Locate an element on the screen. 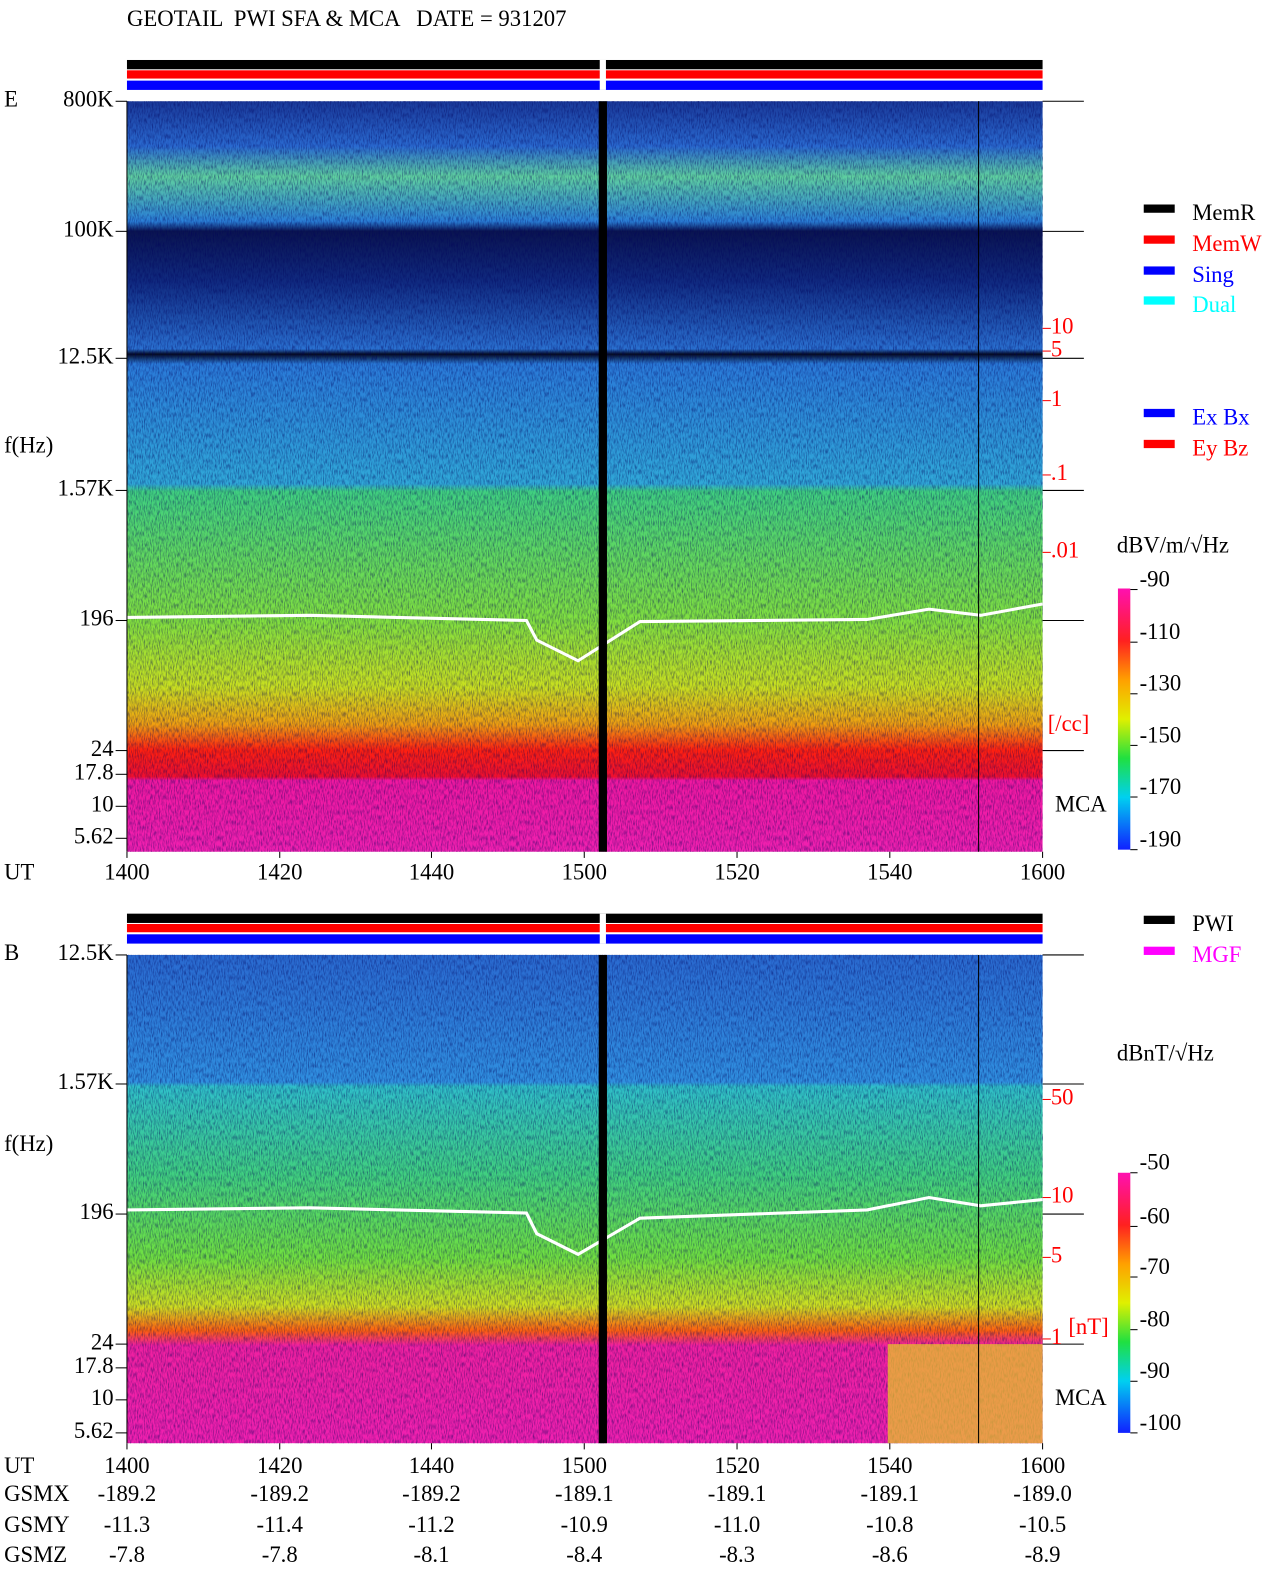  colorbar-tick-label: -70 is located at coordinates (1155, 1266).